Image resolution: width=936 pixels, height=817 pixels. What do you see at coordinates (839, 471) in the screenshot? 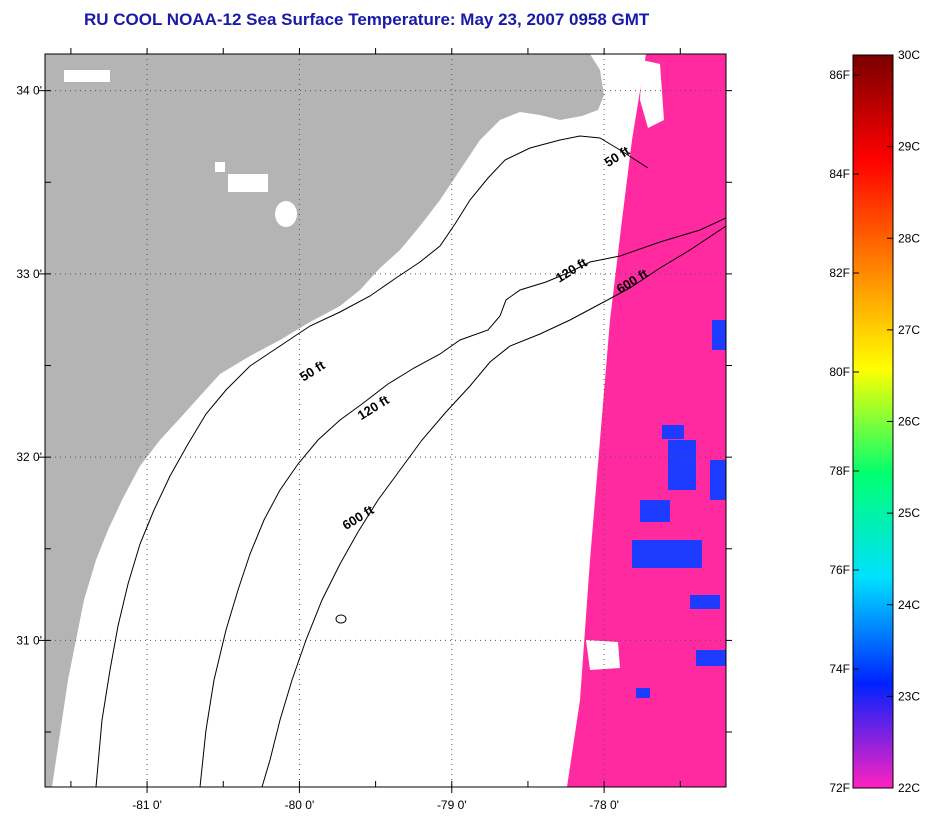
I see `colorbar-f-label: 78F` at bounding box center [839, 471].